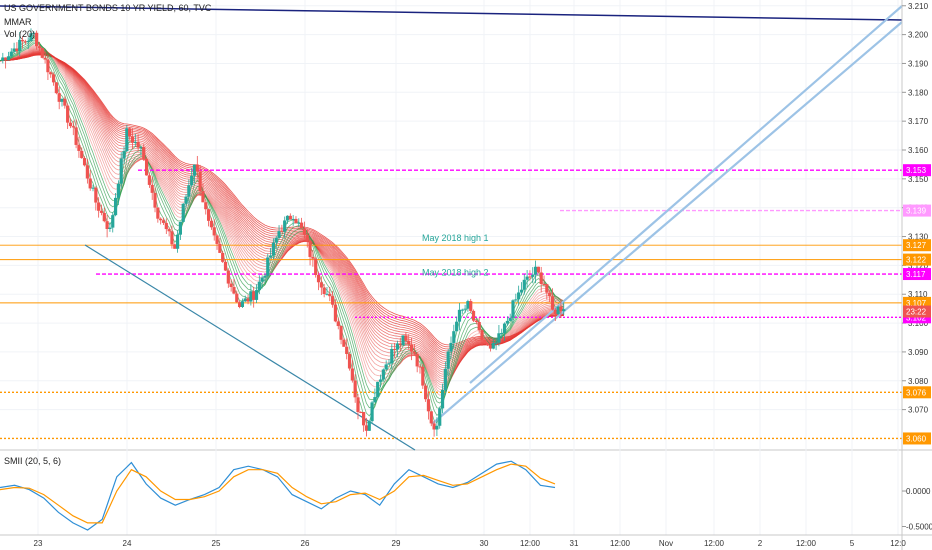 The width and height of the screenshot is (932, 550). Describe the element at coordinates (455, 238) in the screenshot. I see `annotation-label: May 2018 high 1` at that location.